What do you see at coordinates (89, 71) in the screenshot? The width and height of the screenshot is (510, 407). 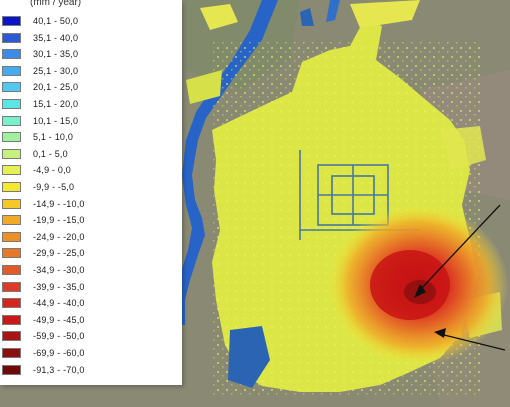 I see `legend-row: 25,1 - 30,0` at bounding box center [89, 71].